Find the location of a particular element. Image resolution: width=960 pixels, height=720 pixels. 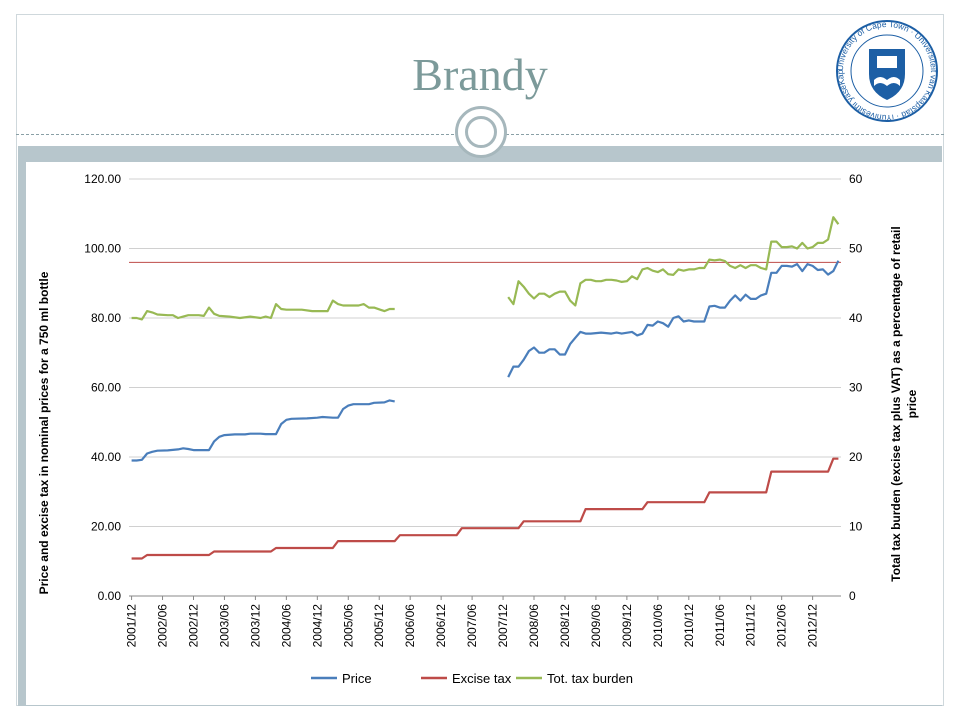

divider-ring-ornament is located at coordinates (481, 132).